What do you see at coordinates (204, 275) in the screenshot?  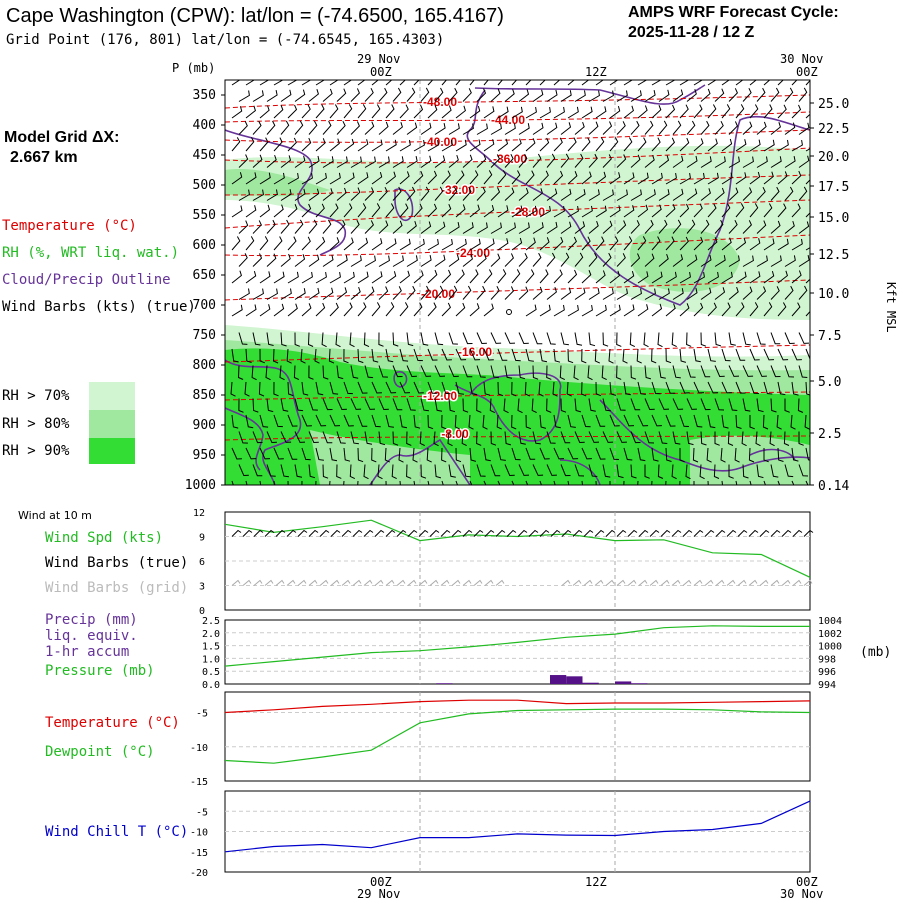 I see `pressure-tick-650: 650` at bounding box center [204, 275].